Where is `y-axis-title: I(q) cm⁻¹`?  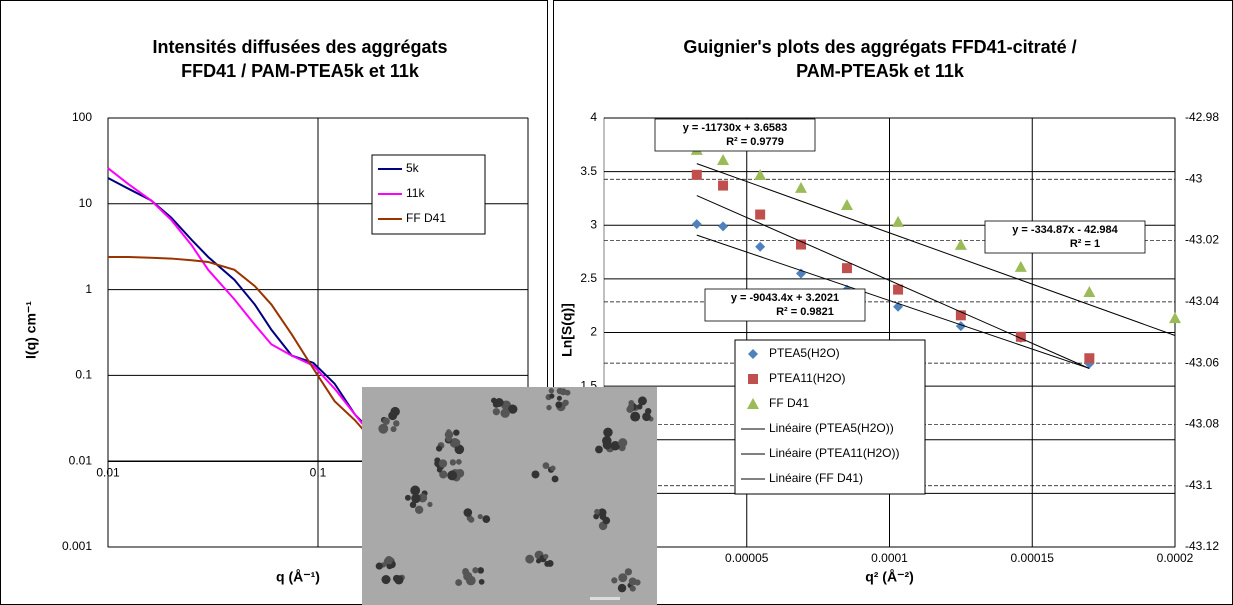
y-axis-title: I(q) cm⁻¹ is located at coordinates (31, 330).